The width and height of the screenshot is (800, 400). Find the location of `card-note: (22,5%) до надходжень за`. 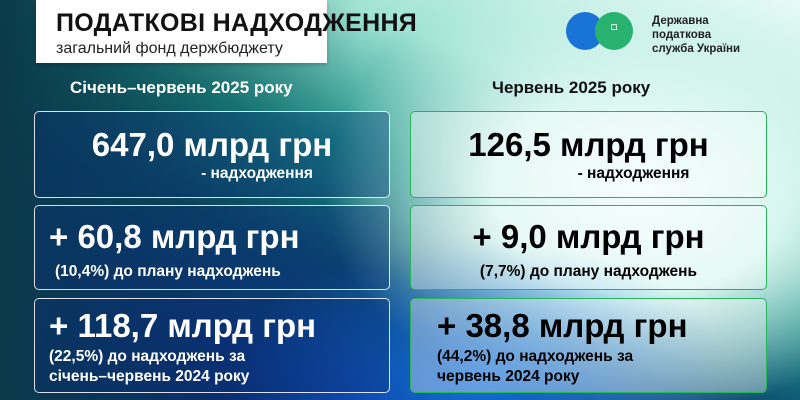

card-note: (22,5%) до надходжень за is located at coordinates (147, 356).